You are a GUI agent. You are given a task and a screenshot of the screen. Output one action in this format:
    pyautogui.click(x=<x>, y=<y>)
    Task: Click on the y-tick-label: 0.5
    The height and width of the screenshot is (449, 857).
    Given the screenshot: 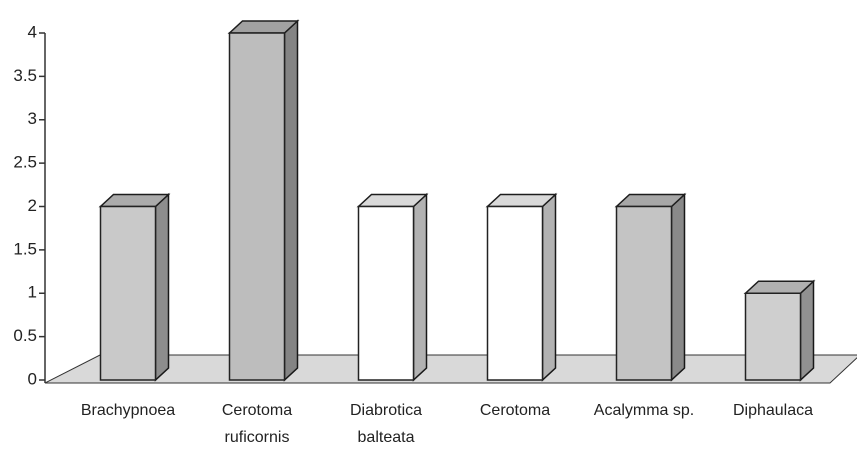 What is the action you would take?
    pyautogui.click(x=25, y=335)
    